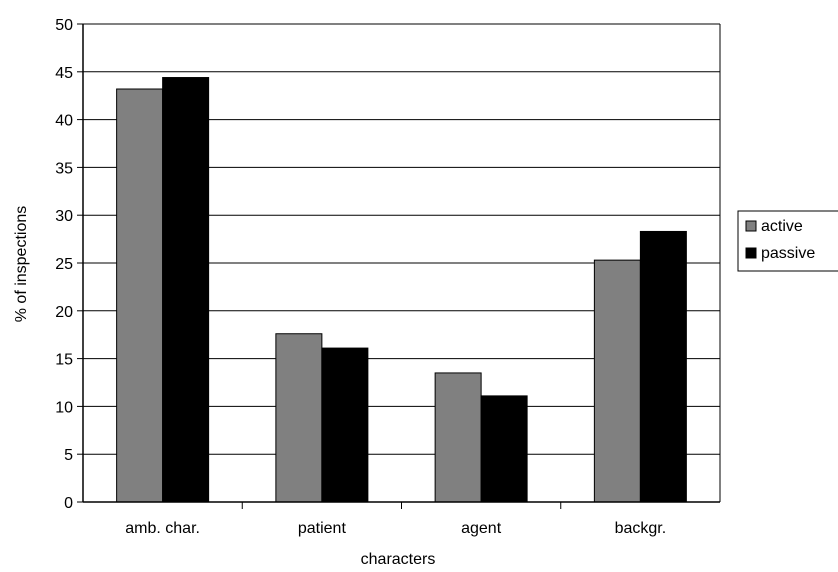 This screenshot has width=838, height=572. Describe the element at coordinates (64, 25) in the screenshot. I see `y-tick-label: 50` at that location.